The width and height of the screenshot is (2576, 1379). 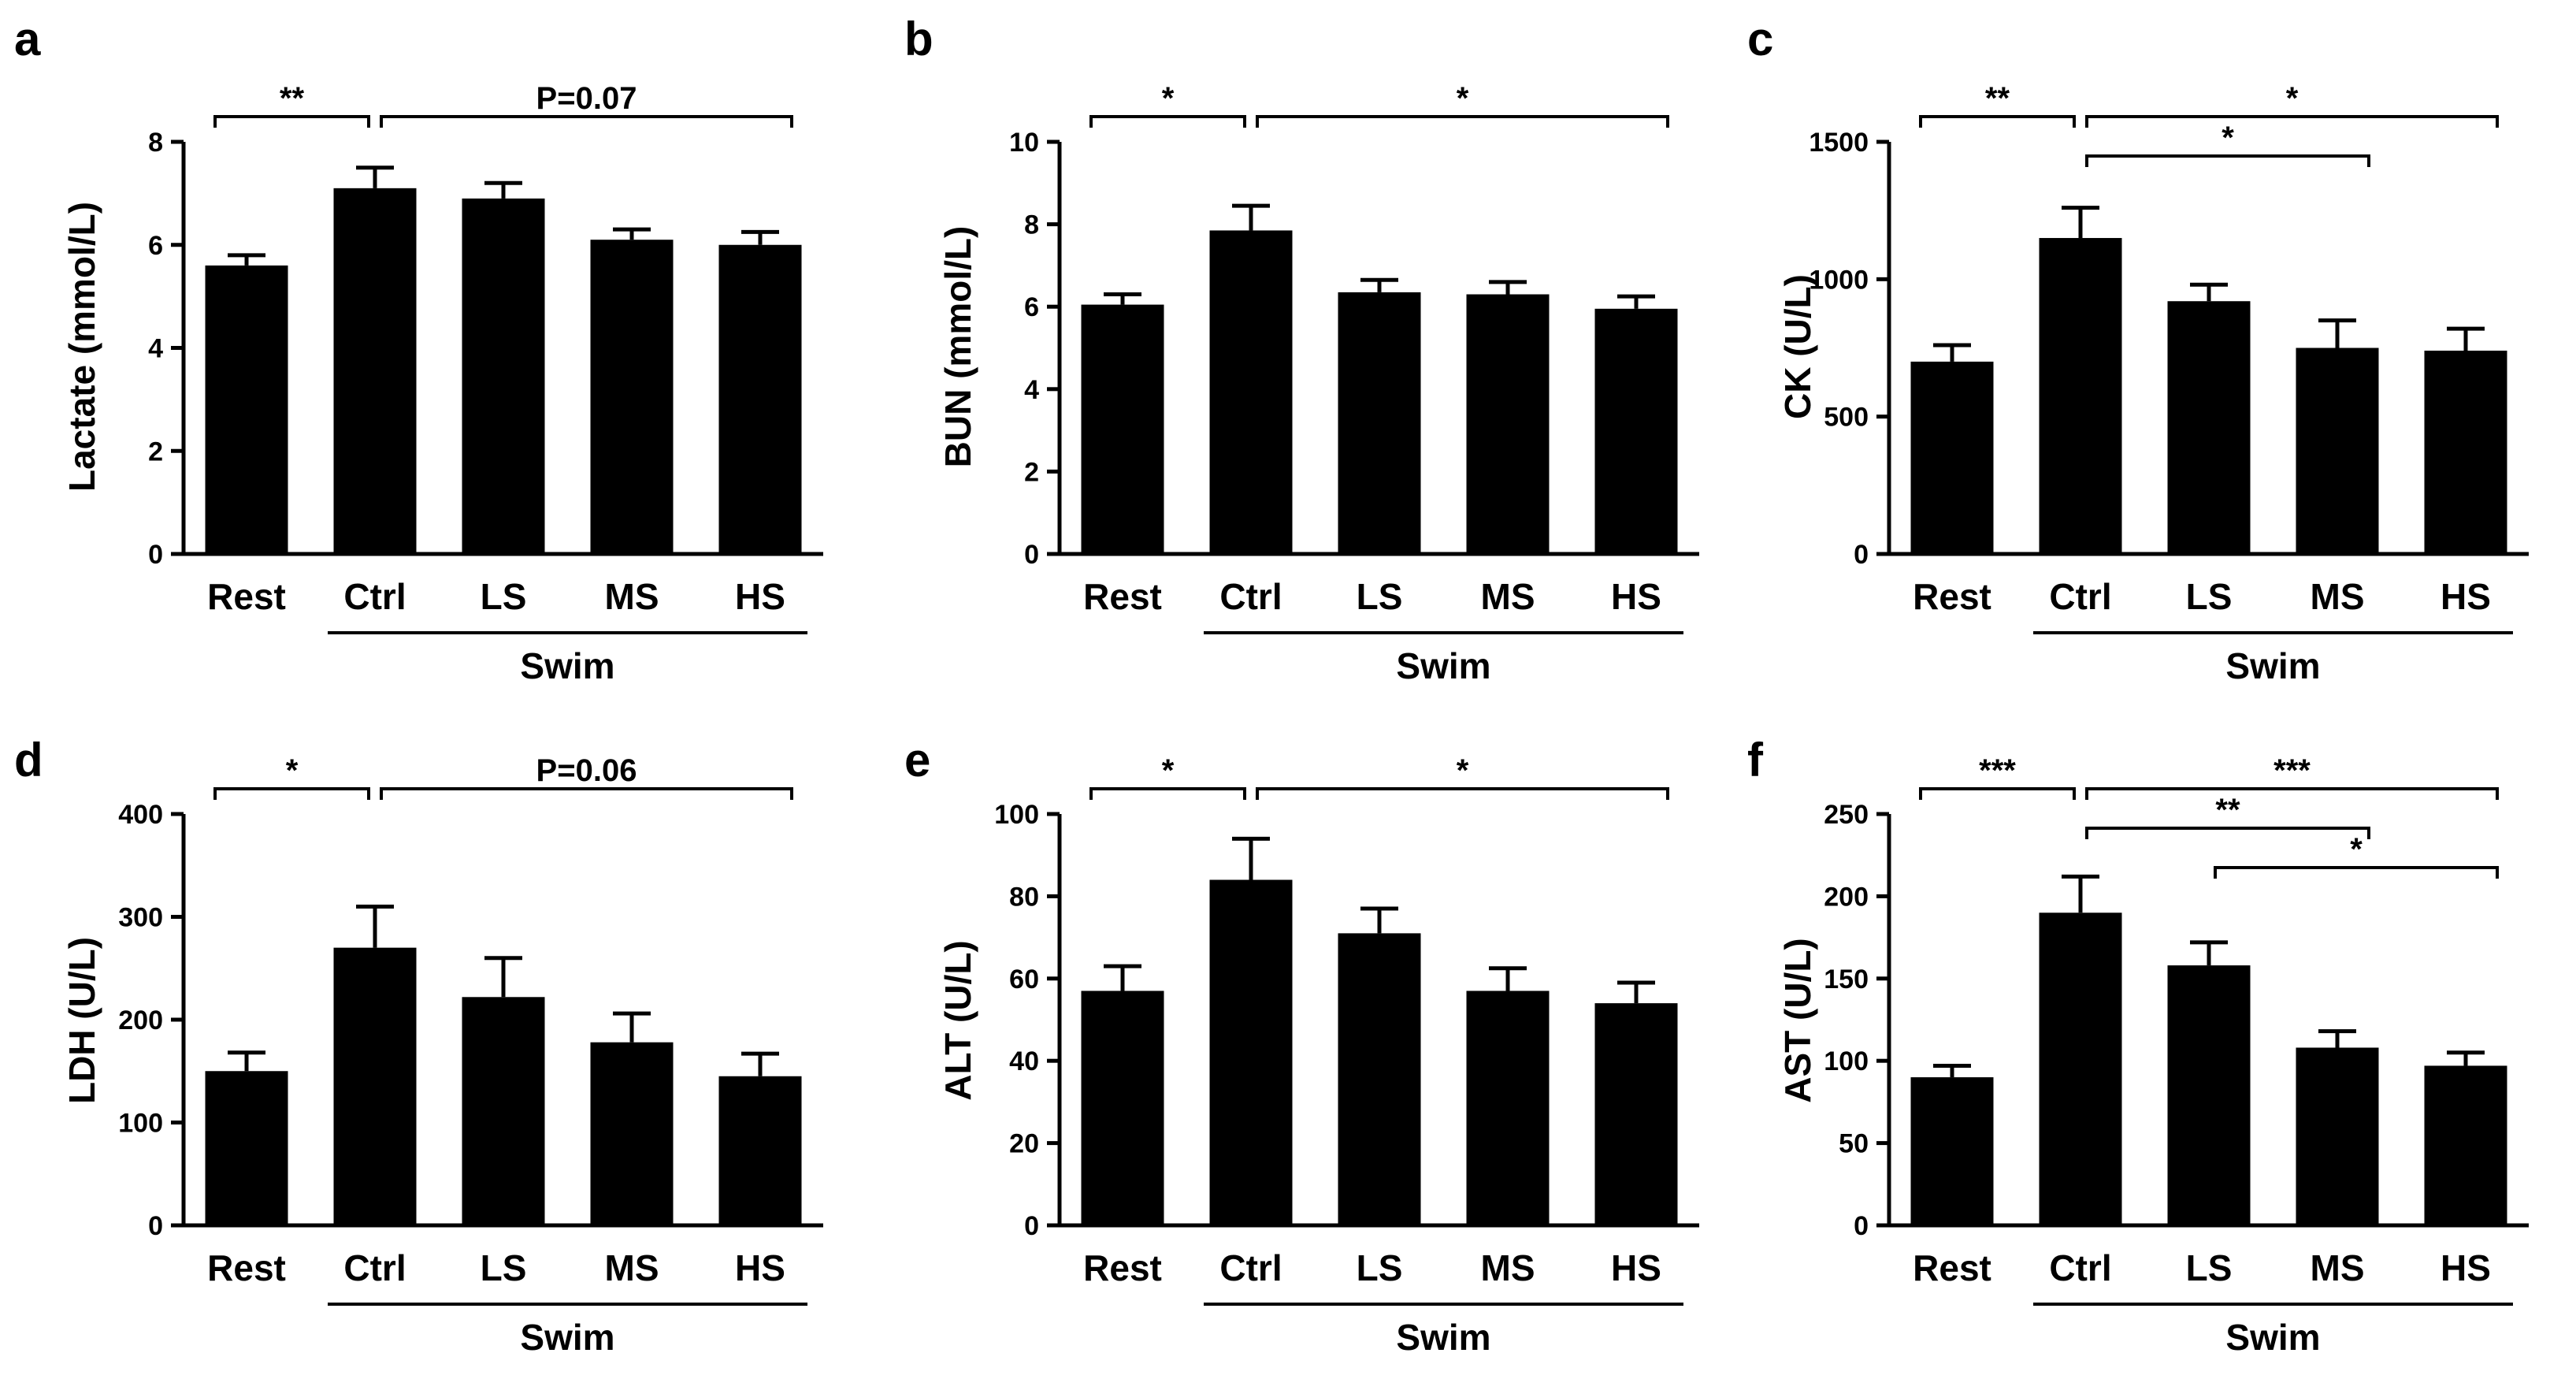 I want to click on panel-letter: d, so click(x=28, y=760).